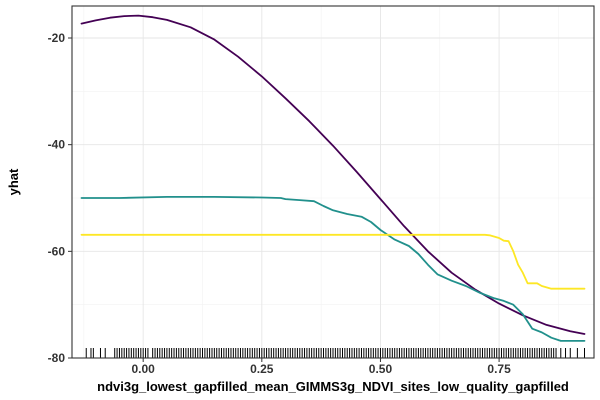 This screenshot has width=600, height=400. What do you see at coordinates (335, 353) in the screenshot?
I see `rug` at bounding box center [335, 353].